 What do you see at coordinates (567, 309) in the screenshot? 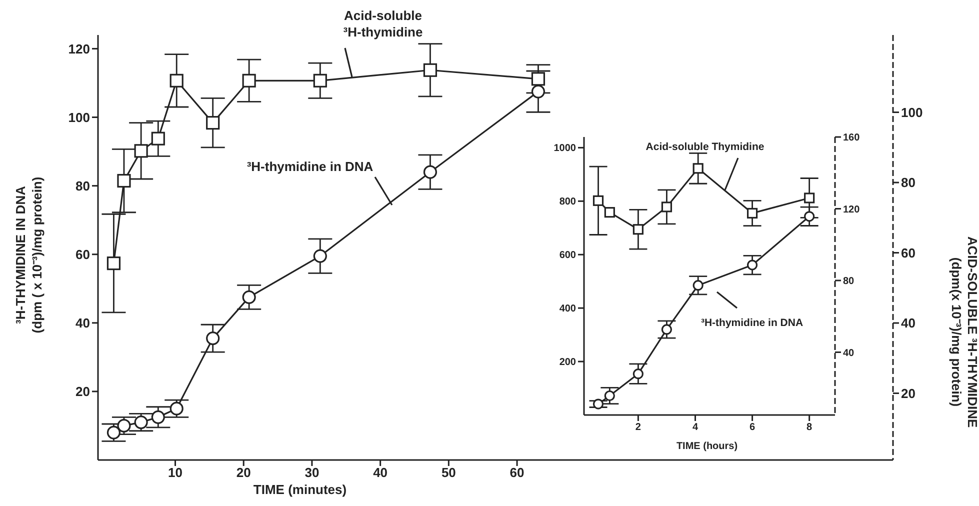
I see `y-tick-label: 400` at bounding box center [567, 309].